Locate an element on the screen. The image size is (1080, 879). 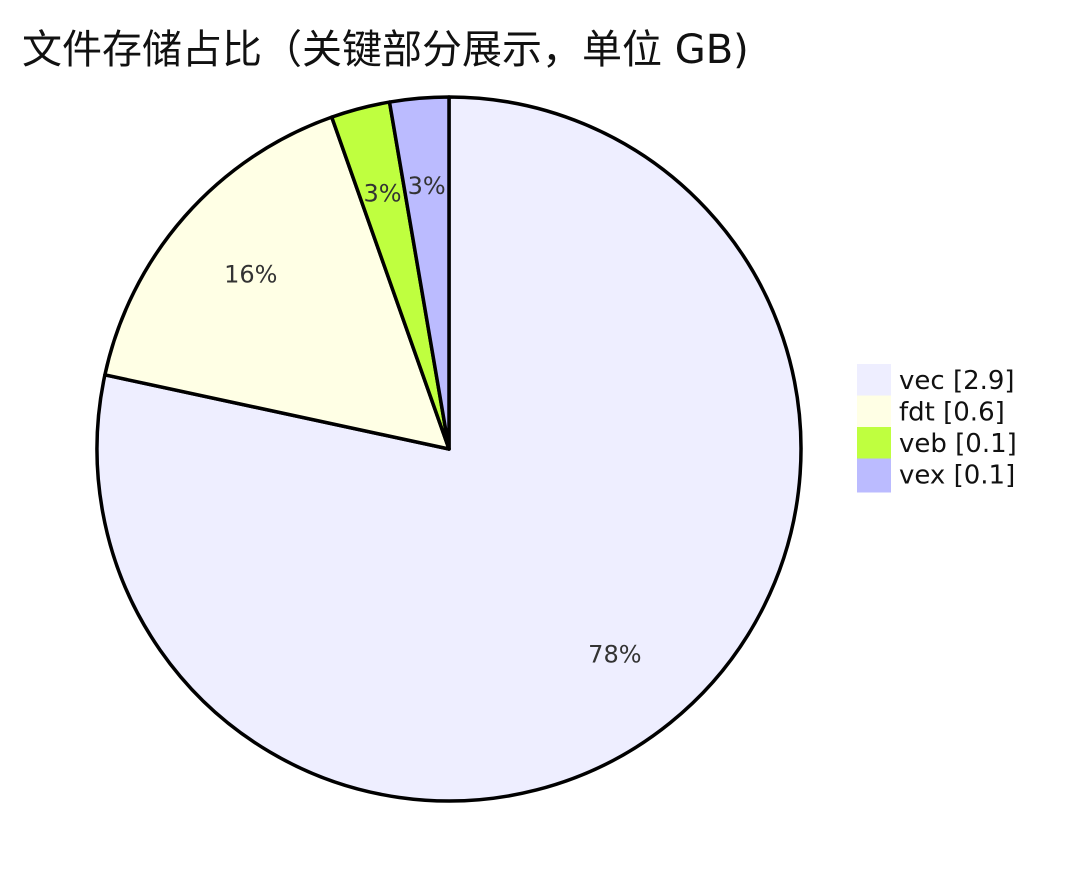
chart-title: 文件存储占比（关键部分展示，单位 GB) is located at coordinates (385, 50).